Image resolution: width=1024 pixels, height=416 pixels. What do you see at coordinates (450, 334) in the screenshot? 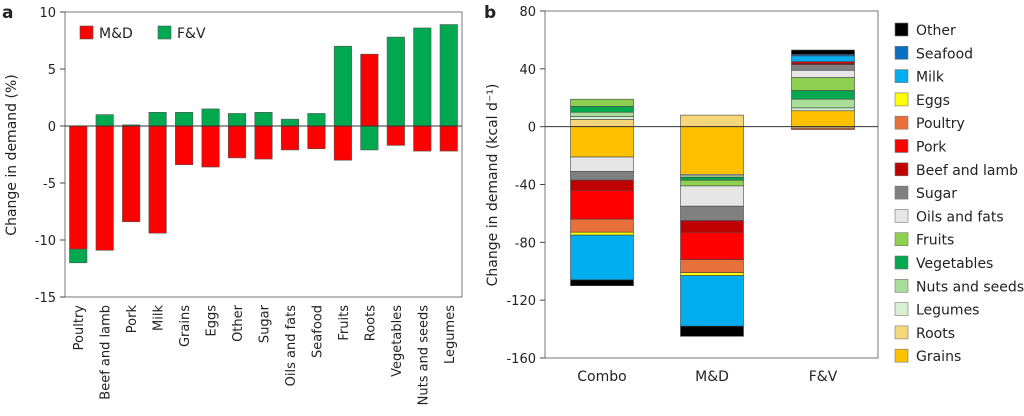
I see `x-tick-label: Legumes` at bounding box center [450, 334].